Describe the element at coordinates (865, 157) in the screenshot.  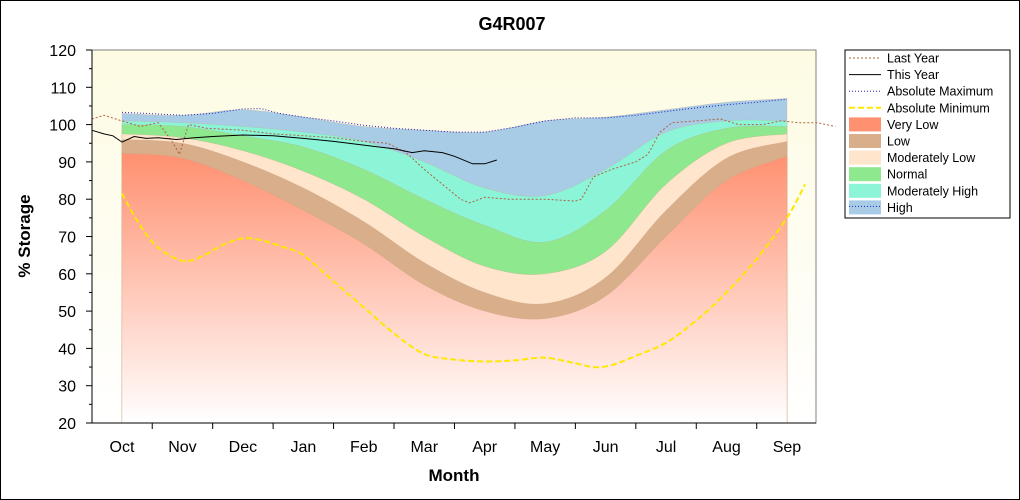
I see `legend-swatch-moderately-low` at that location.